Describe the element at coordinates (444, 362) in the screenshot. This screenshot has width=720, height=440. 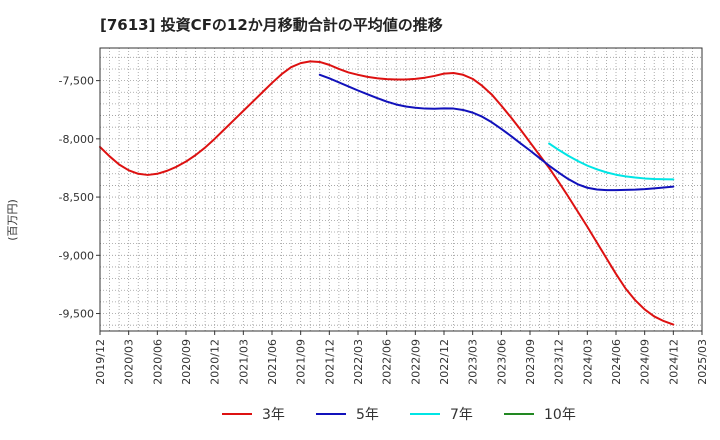
I see `x-tick-label: 2022/12` at that location.